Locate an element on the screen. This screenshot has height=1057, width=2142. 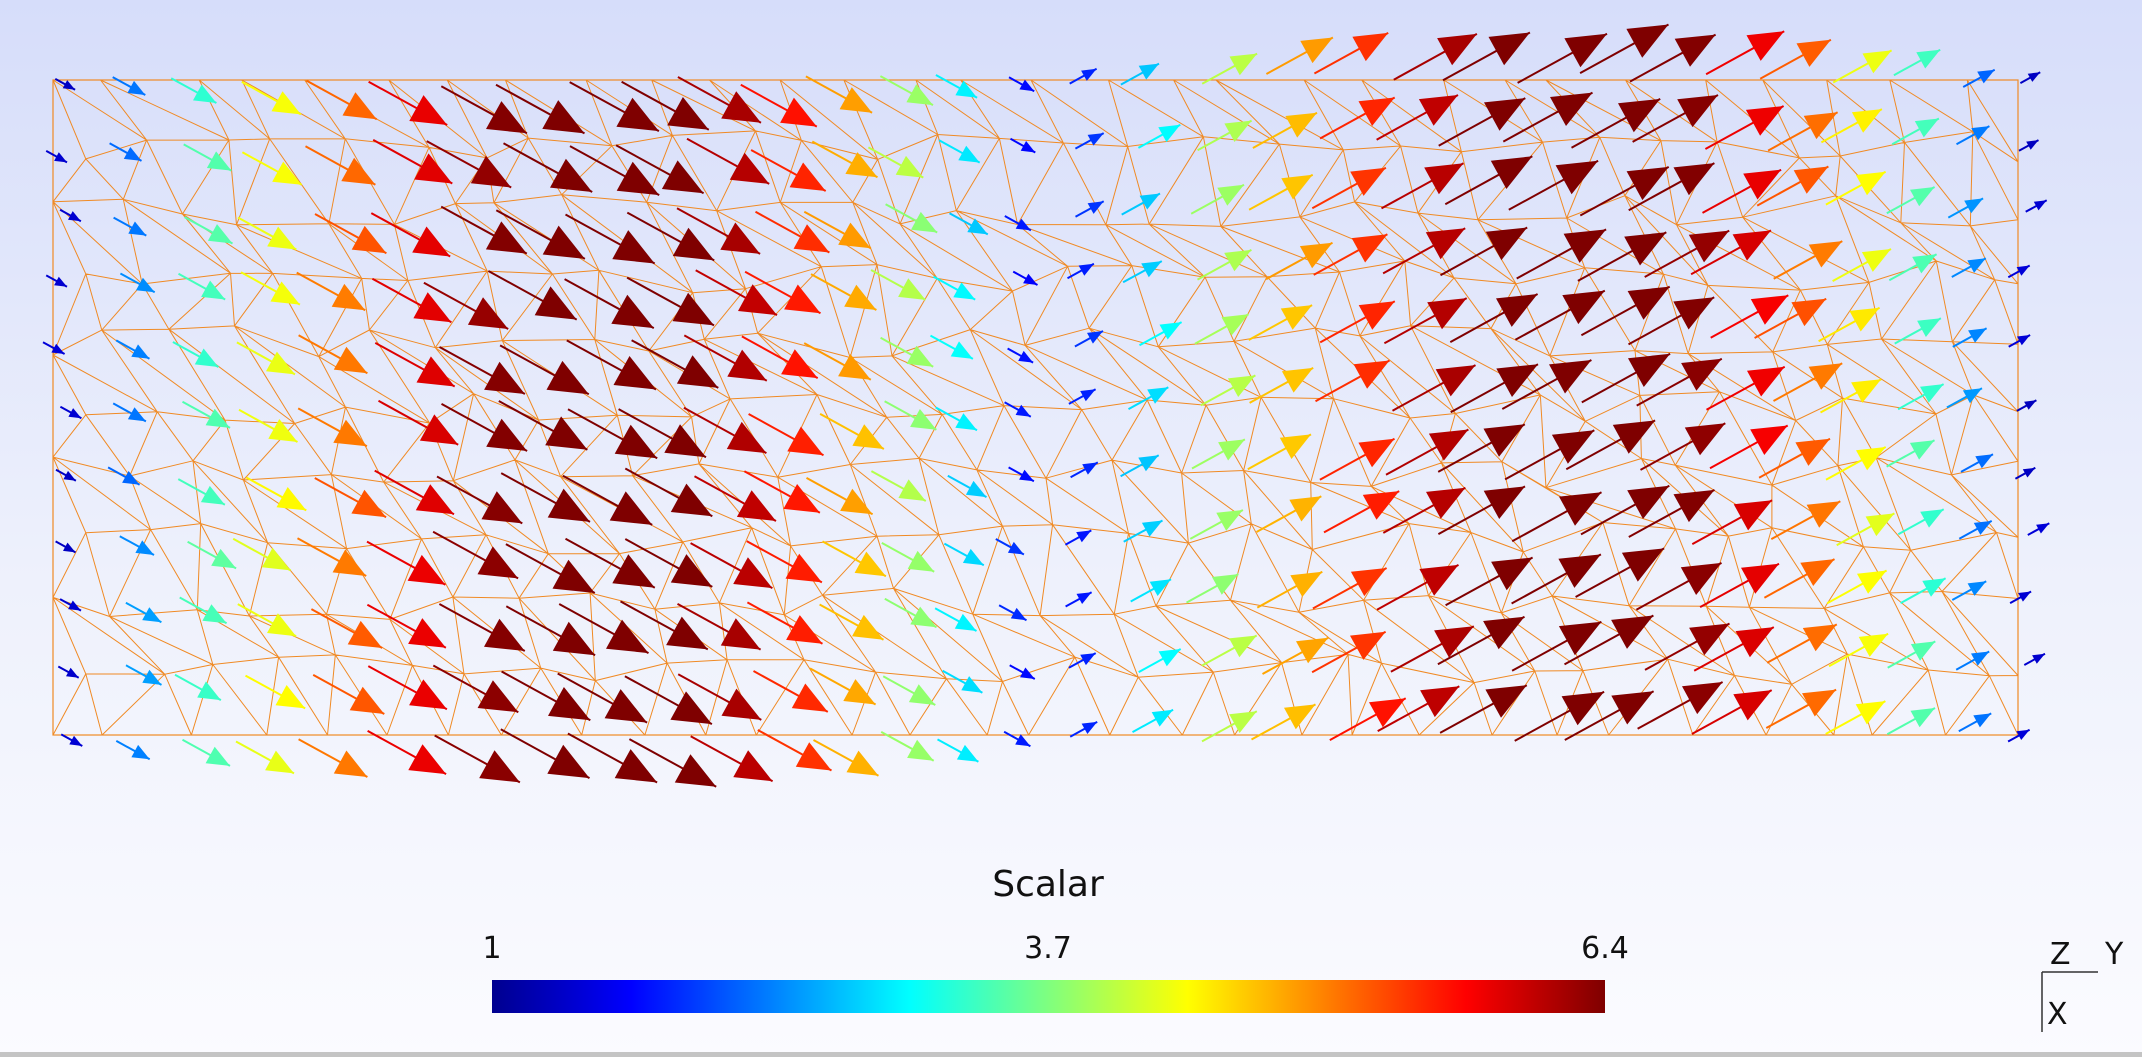
orientation-axes-icon is located at coordinates (2069, 1001).